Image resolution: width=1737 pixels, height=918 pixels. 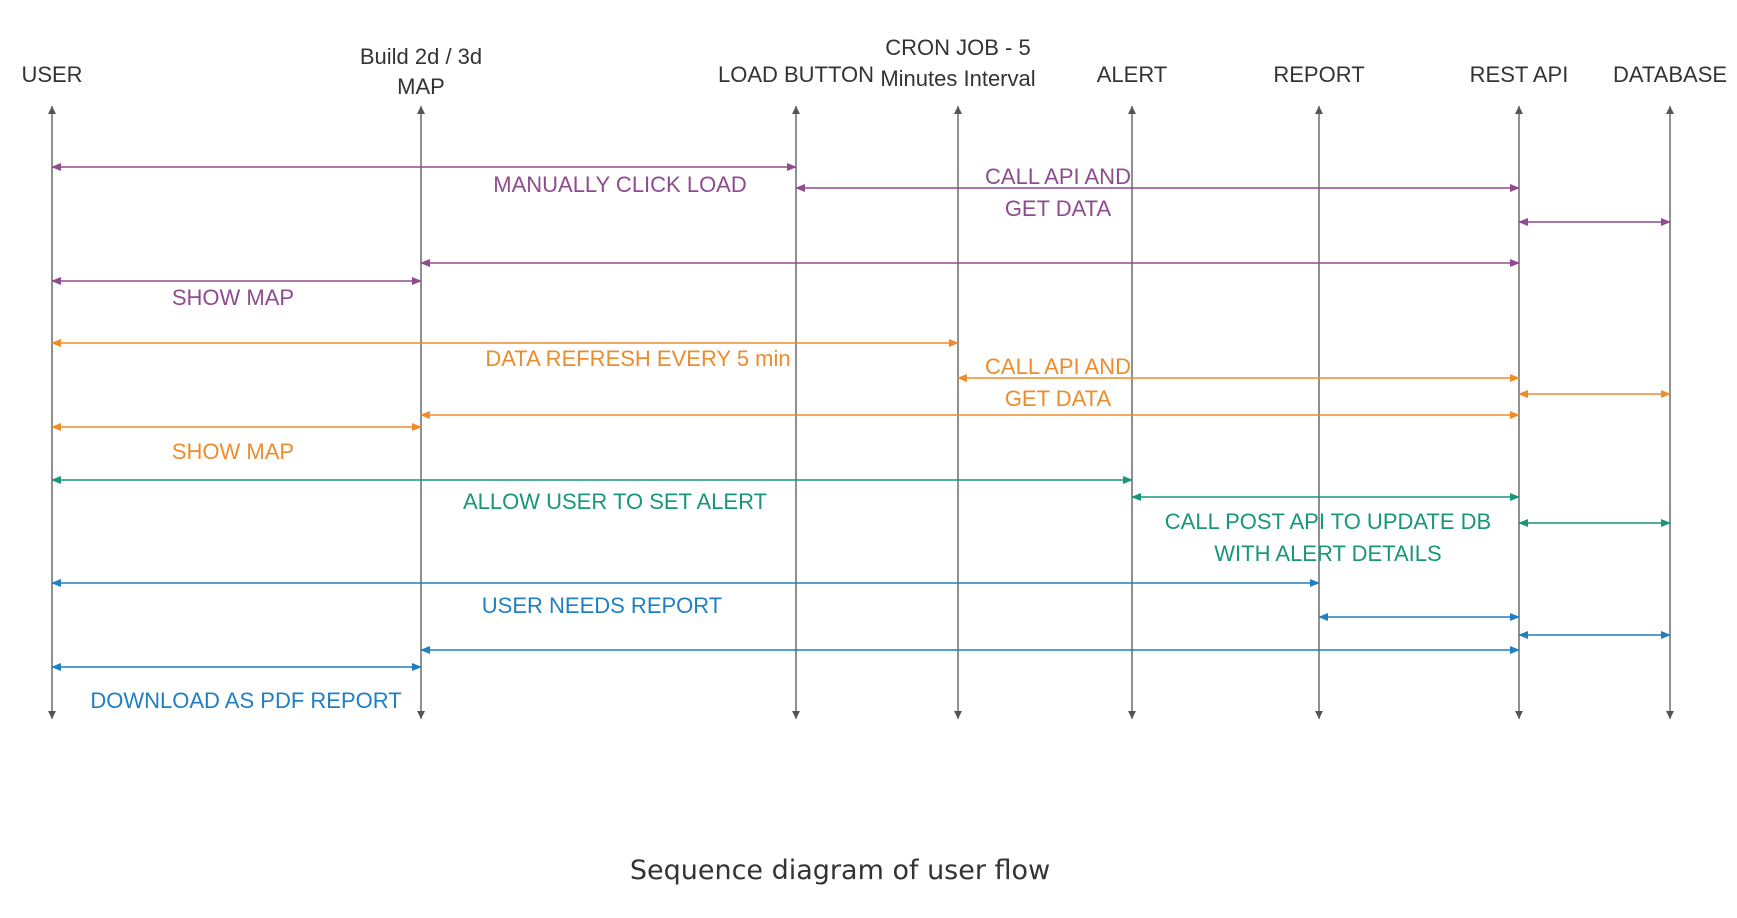 I want to click on message-map-user: SHOW MAP, so click(x=236, y=443).